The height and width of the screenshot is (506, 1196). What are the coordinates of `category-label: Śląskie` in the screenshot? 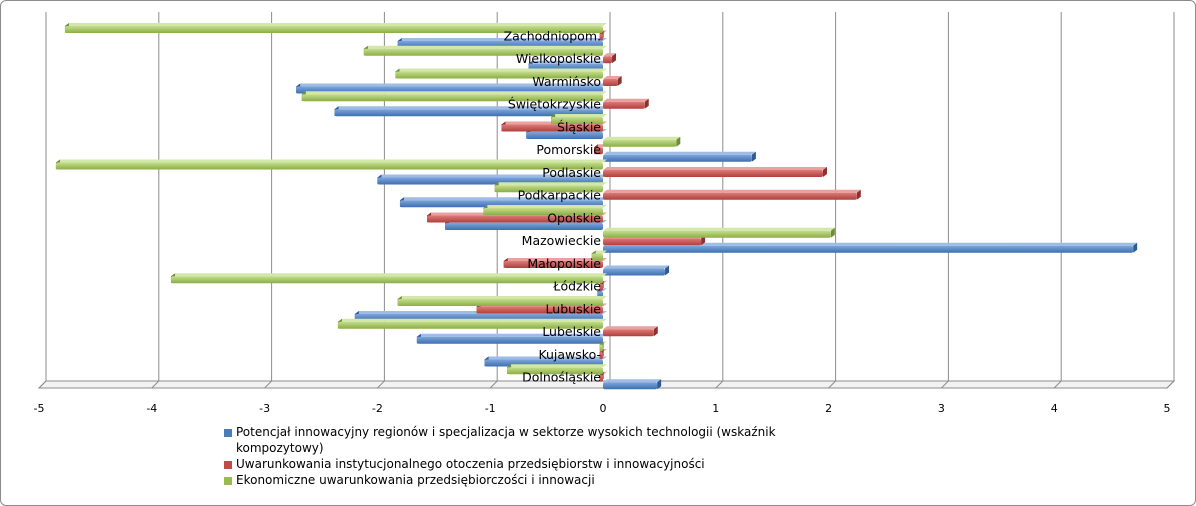 It's located at (579, 126).